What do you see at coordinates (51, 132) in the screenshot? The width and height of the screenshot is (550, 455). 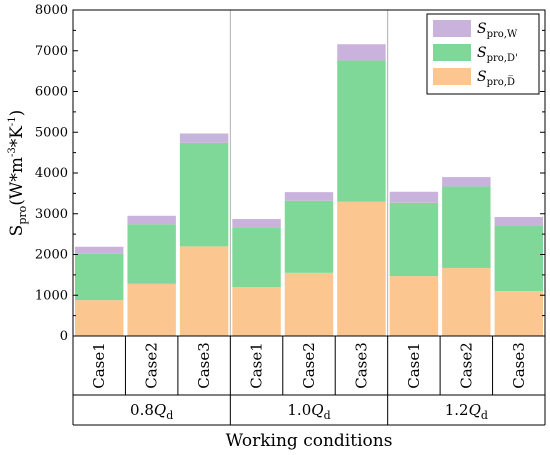 I see `y-tick-label: 5000` at bounding box center [51, 132].